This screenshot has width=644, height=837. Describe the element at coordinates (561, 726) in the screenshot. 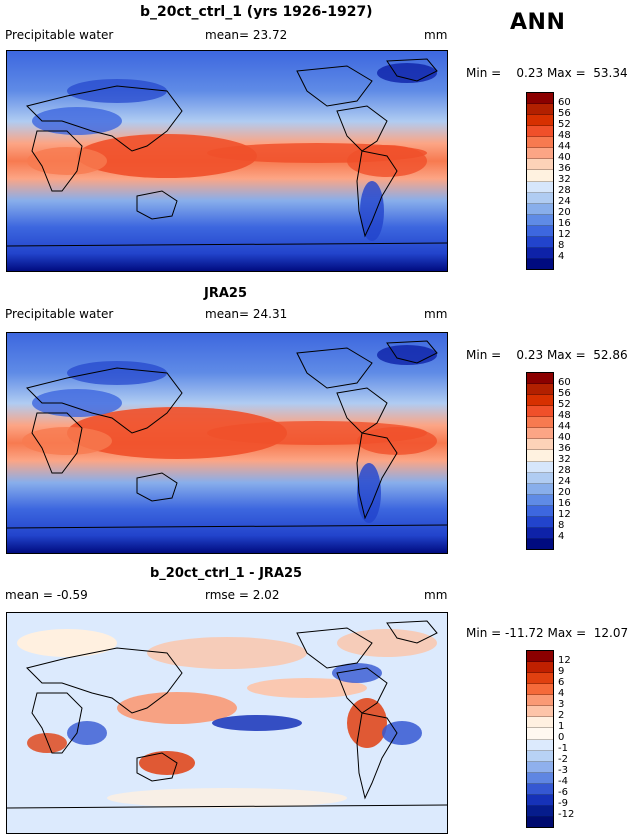

I see `colorbar-tick-label: 1` at that location.